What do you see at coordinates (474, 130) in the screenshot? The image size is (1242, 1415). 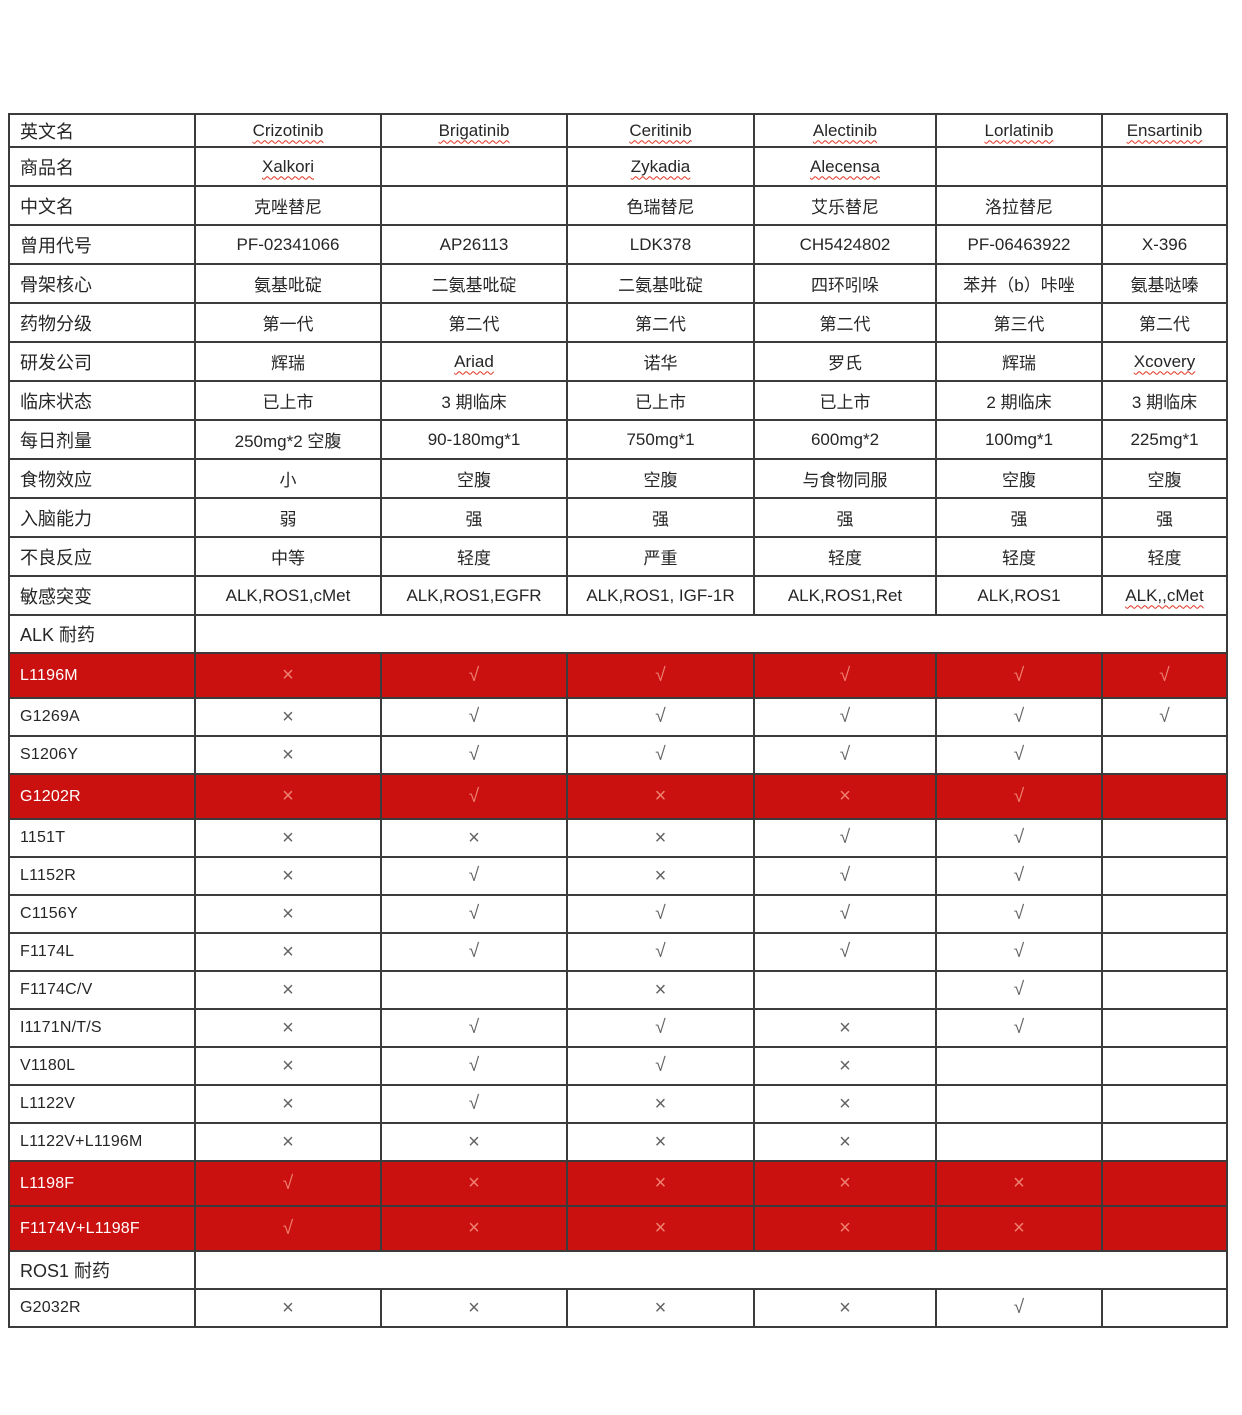 I see `spellcheck-underlined-text: Brigatinib` at bounding box center [474, 130].